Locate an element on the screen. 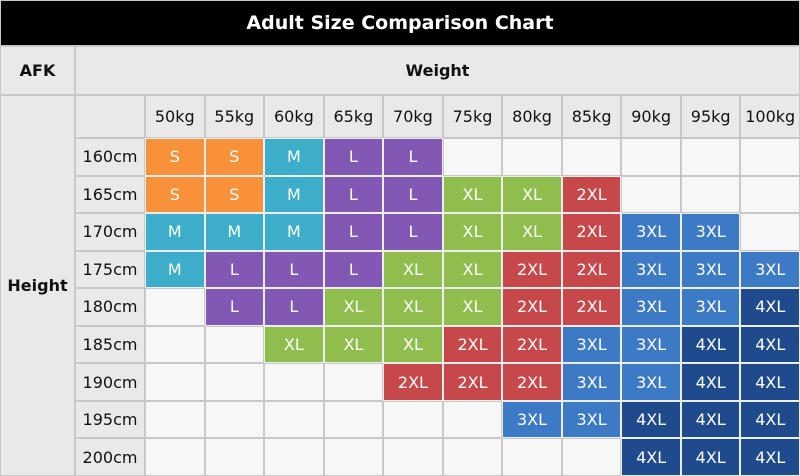 Image resolution: width=800 pixels, height=476 pixels. weight-label: 100kg is located at coordinates (770, 116).